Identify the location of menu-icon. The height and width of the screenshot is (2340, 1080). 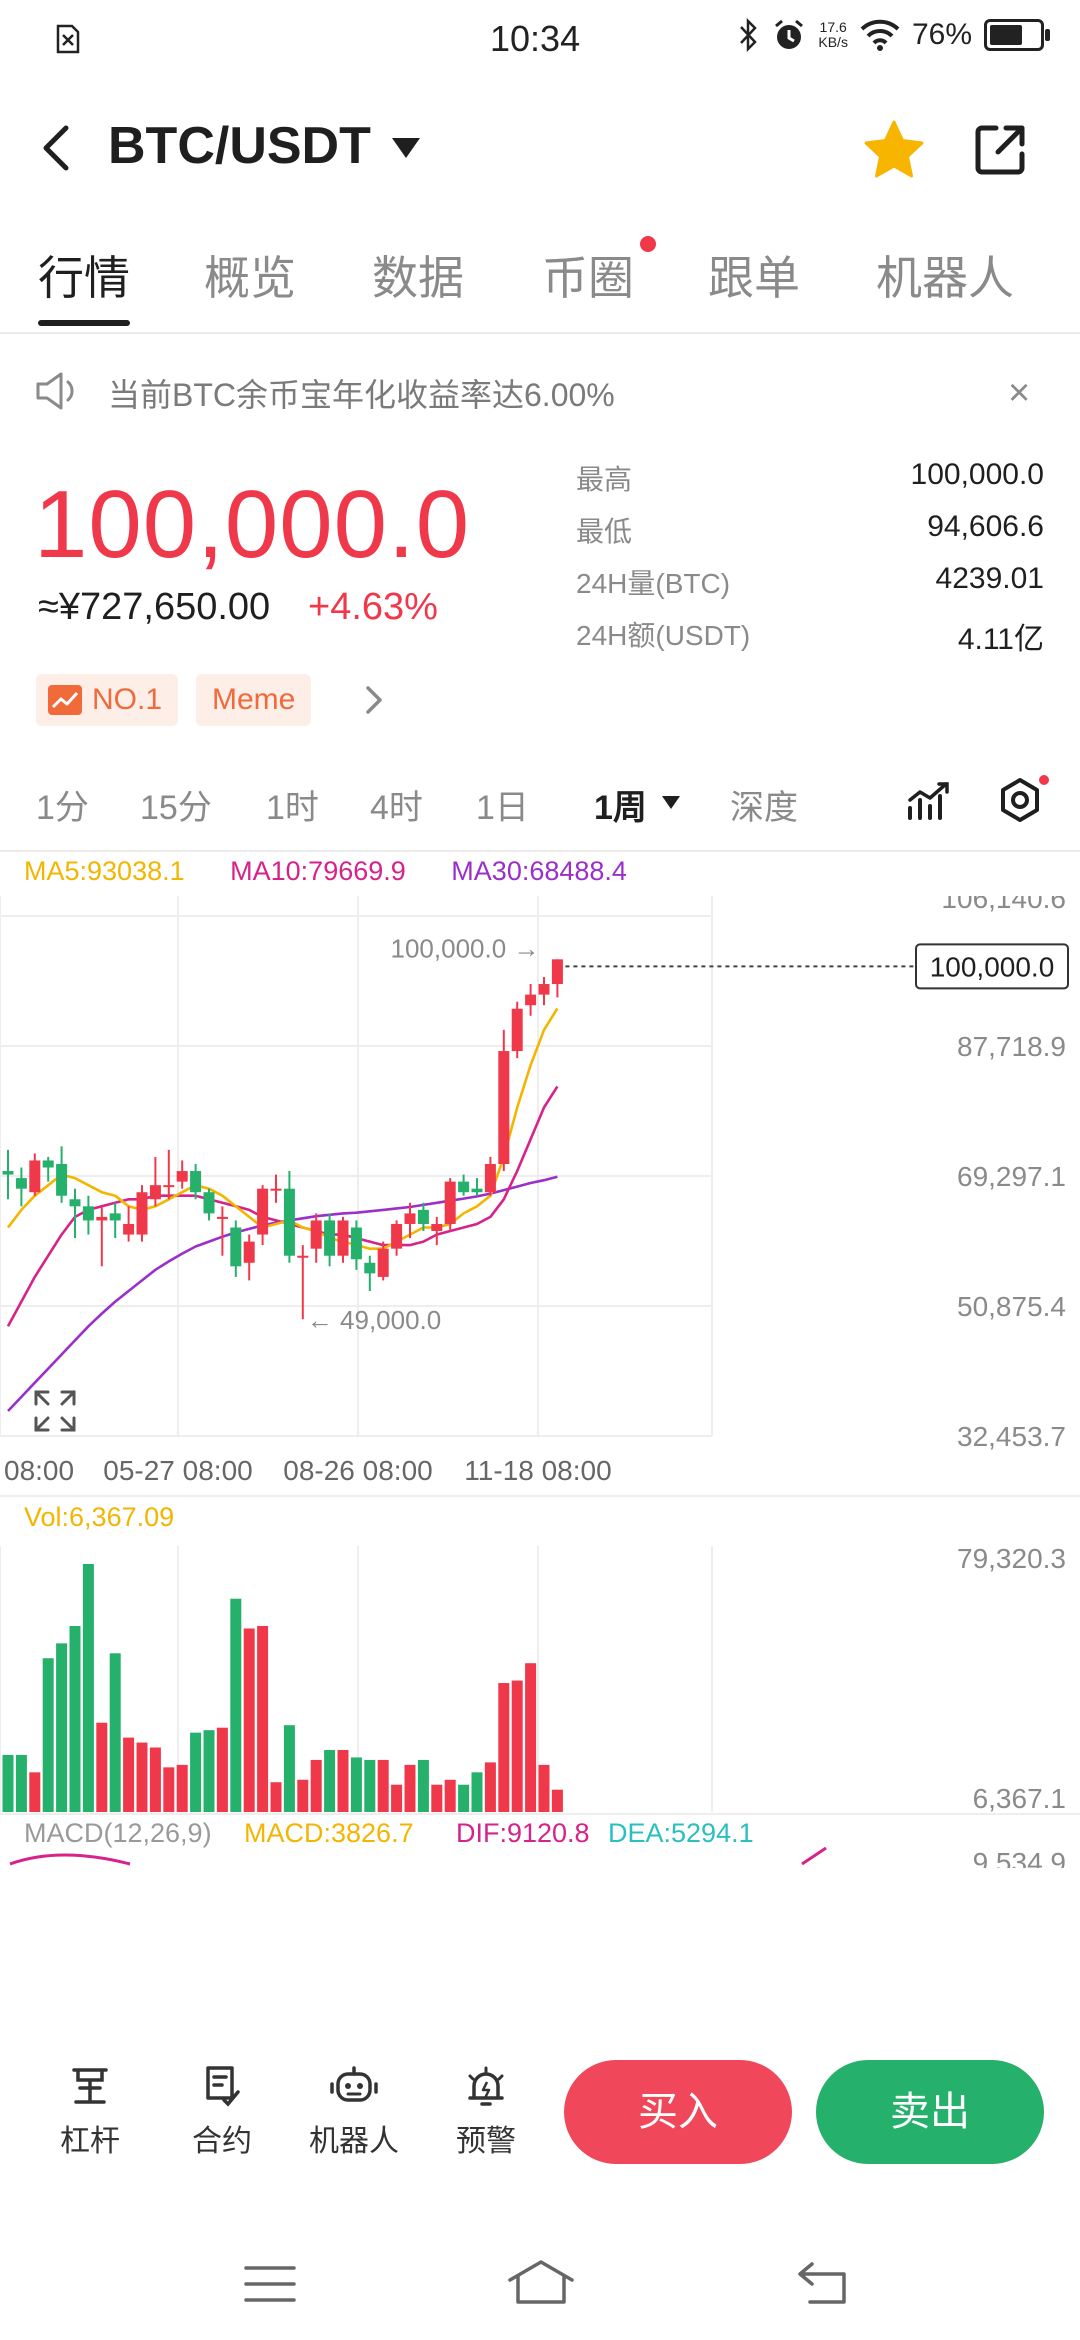
(270, 2284).